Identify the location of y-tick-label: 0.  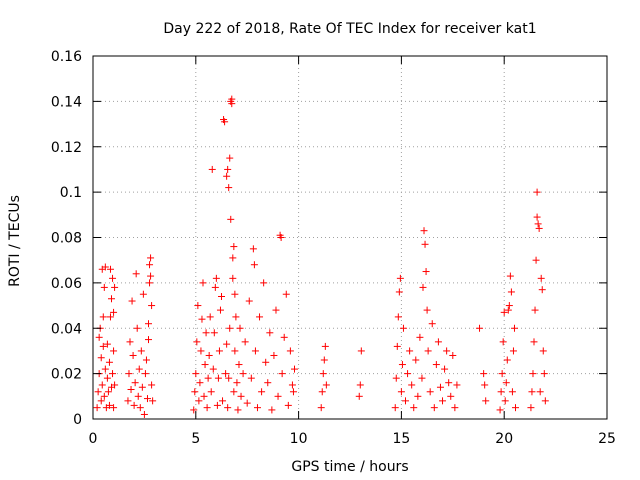
(77, 420).